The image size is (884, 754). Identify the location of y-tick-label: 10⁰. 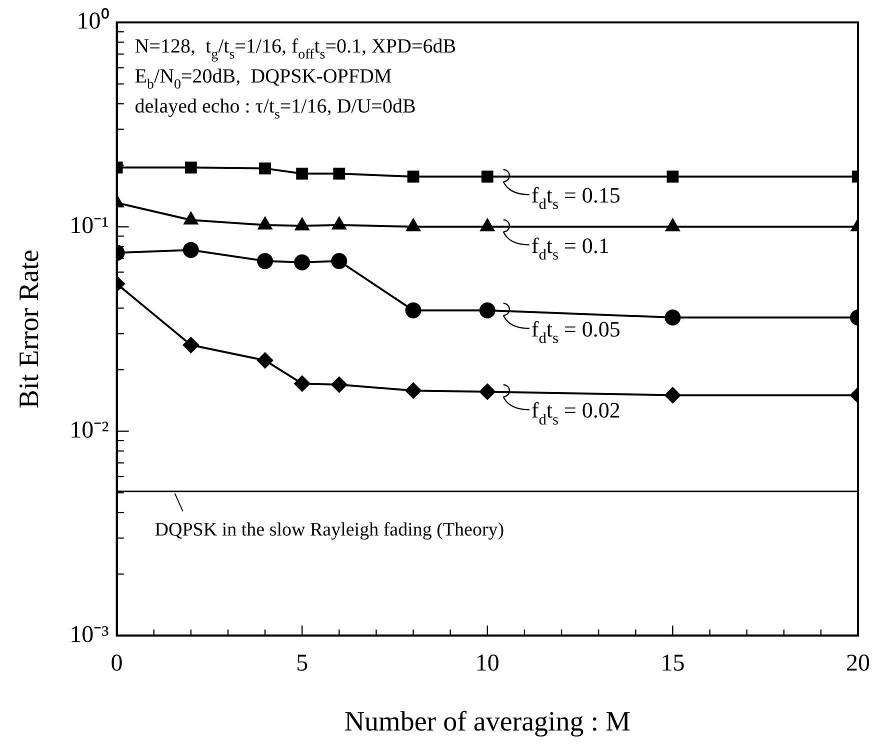
(92, 21).